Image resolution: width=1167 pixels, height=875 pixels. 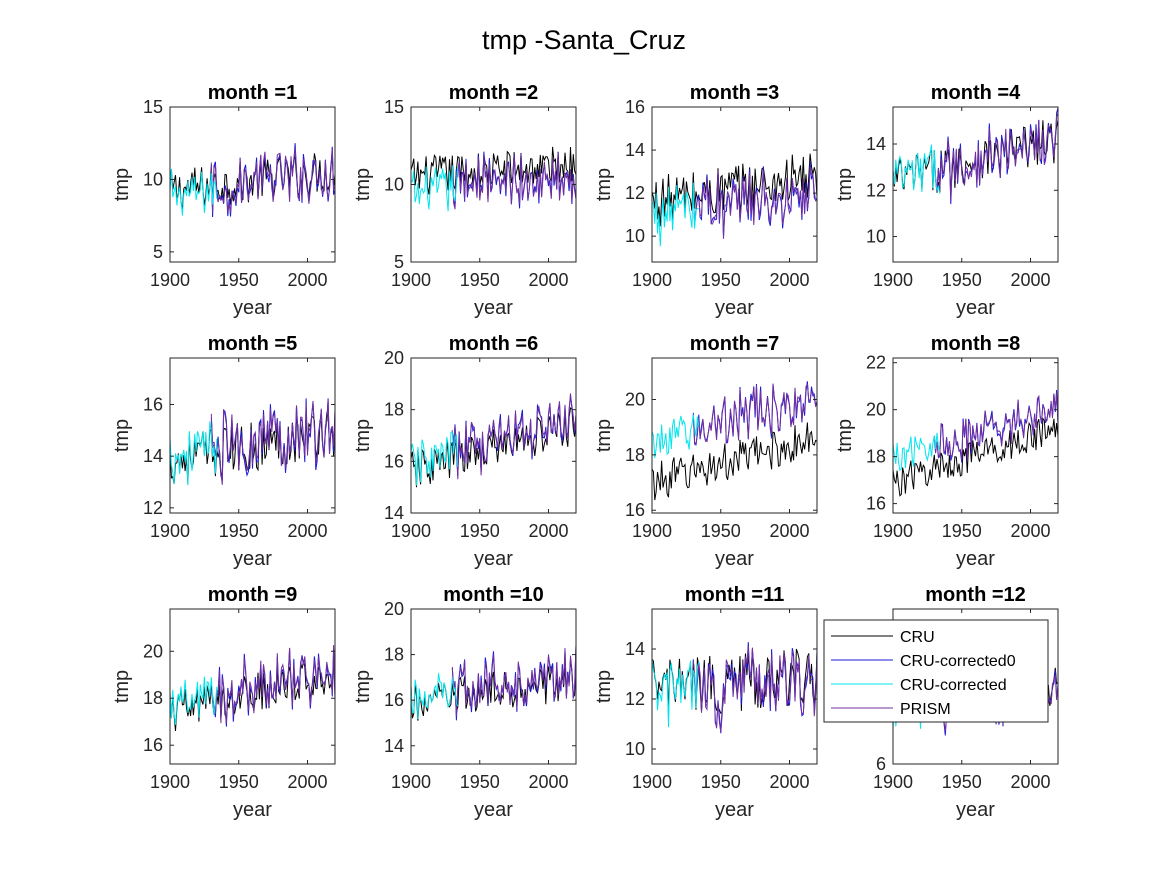 I want to click on subplot-title: month =1, so click(x=252, y=93).